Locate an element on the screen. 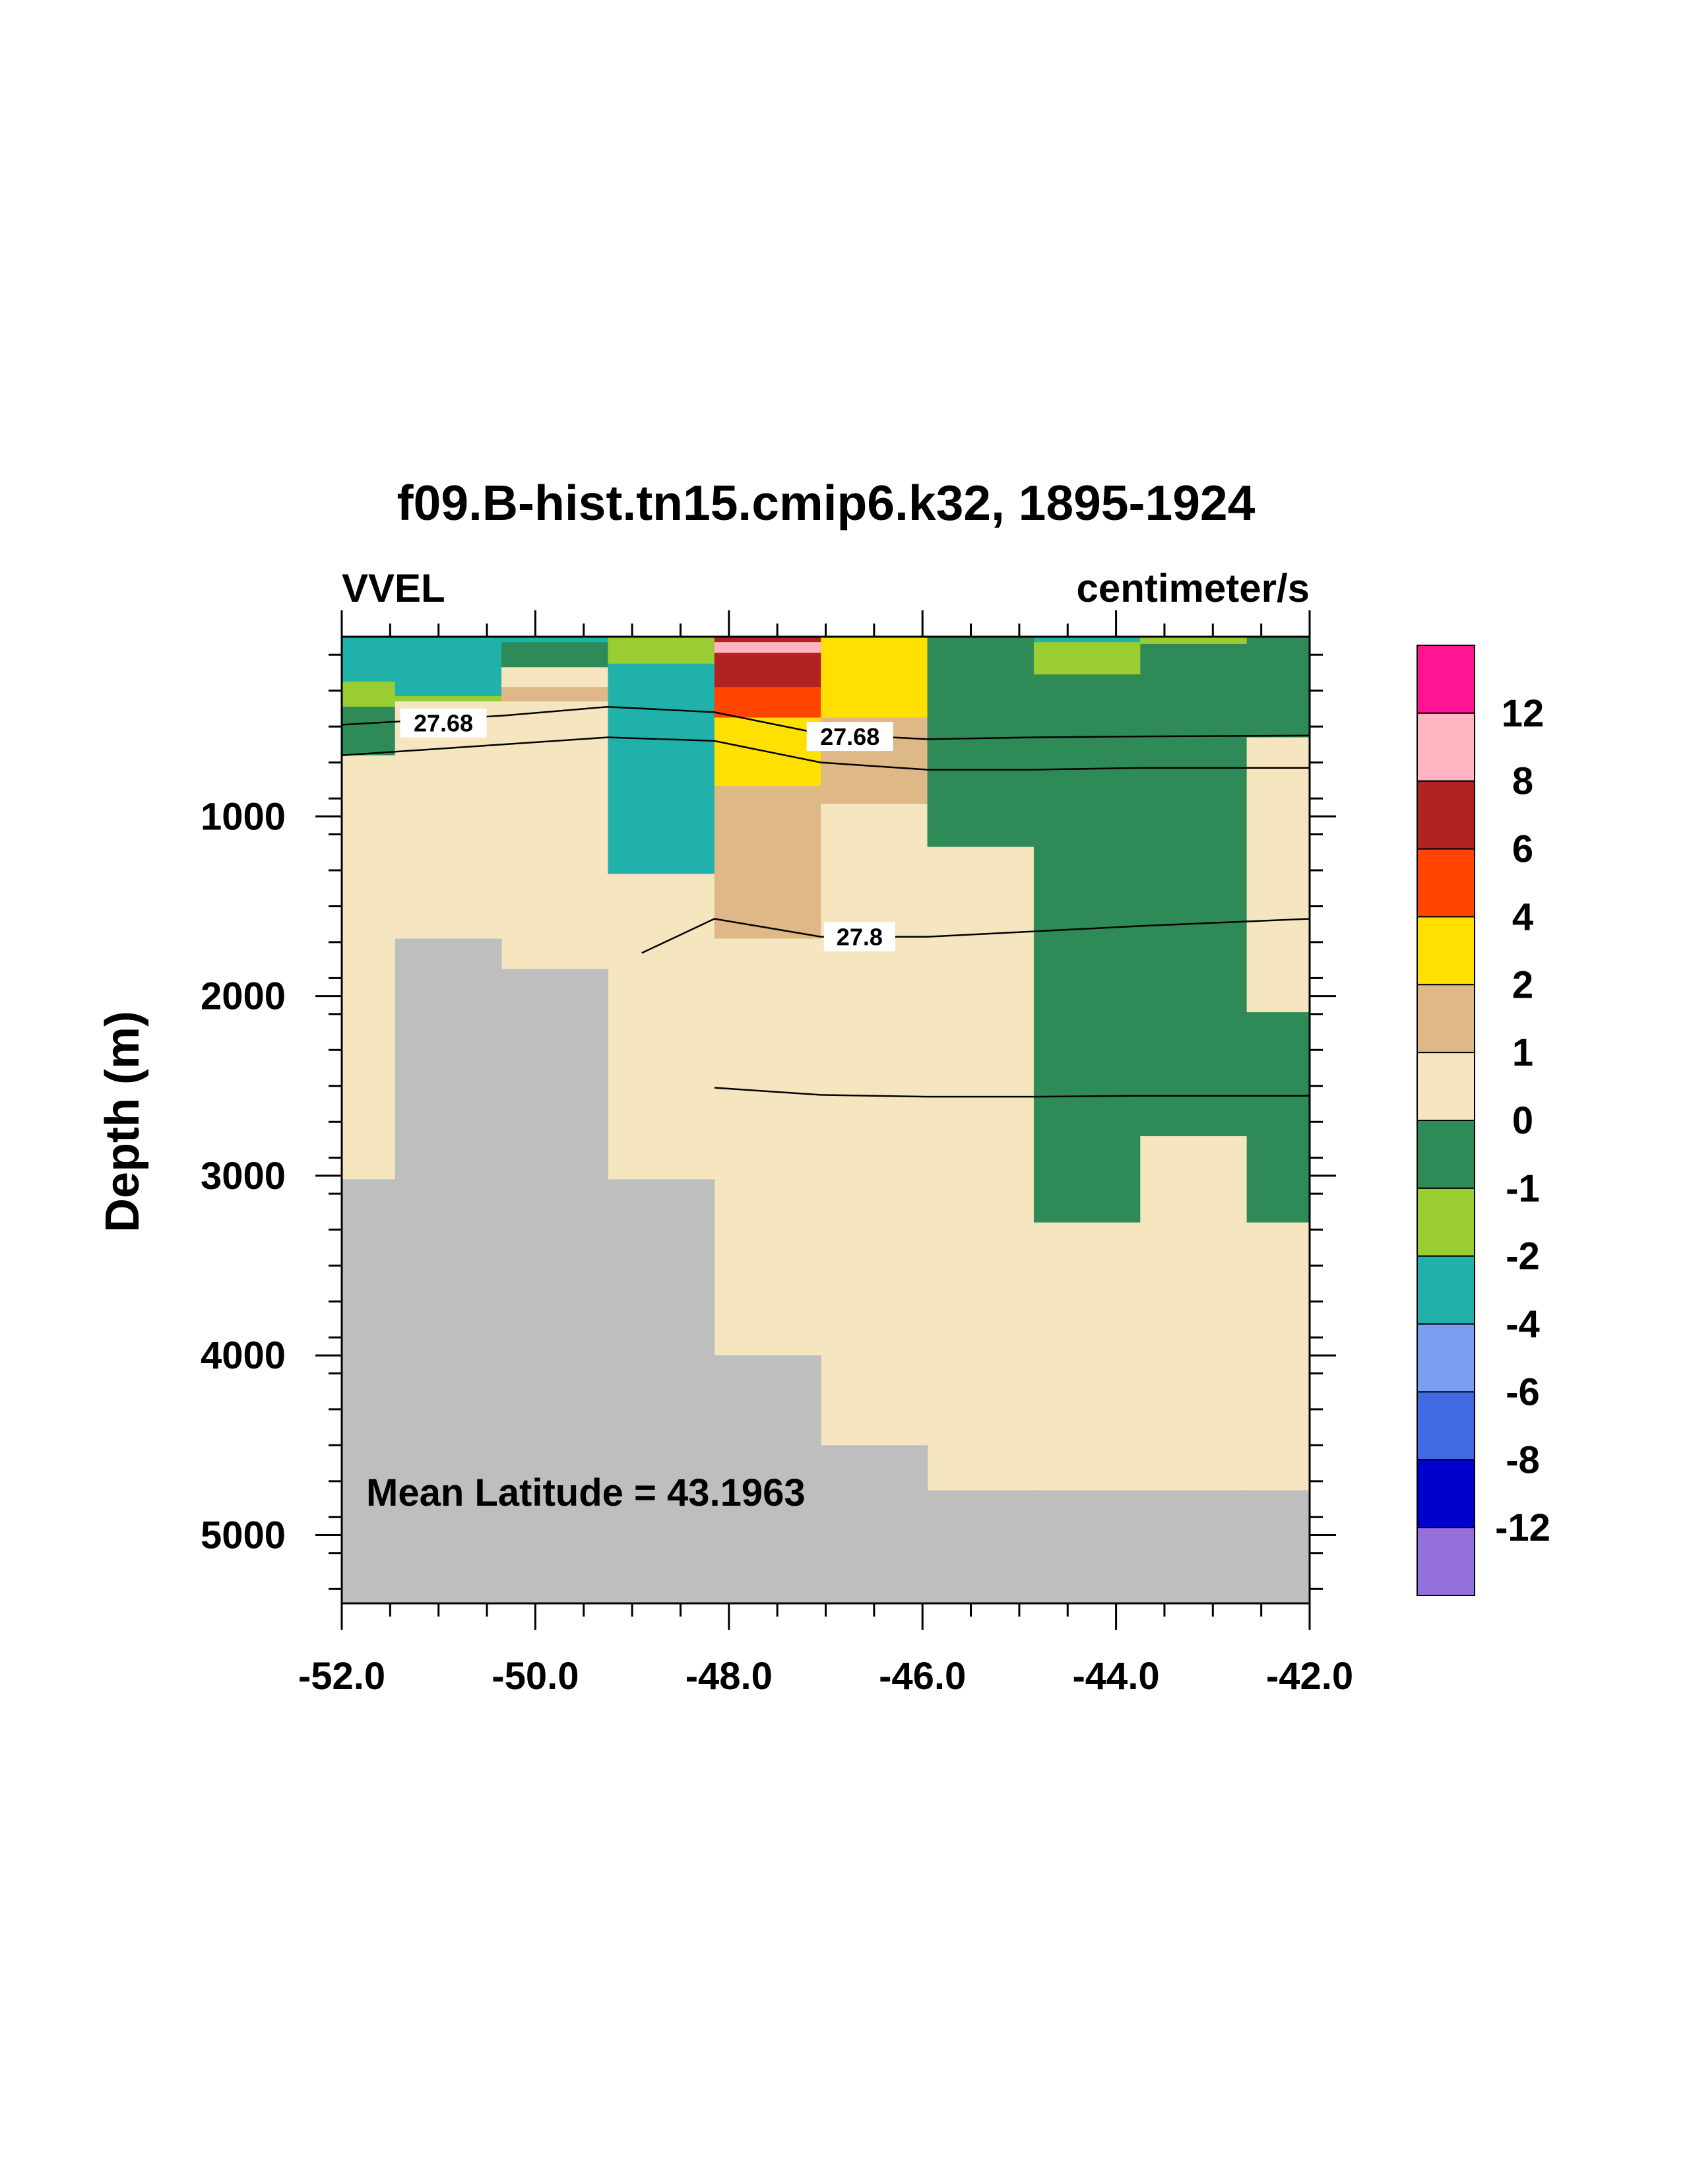 The height and width of the screenshot is (2184, 1689). x-tick-label: -44.0 is located at coordinates (1115, 1676).